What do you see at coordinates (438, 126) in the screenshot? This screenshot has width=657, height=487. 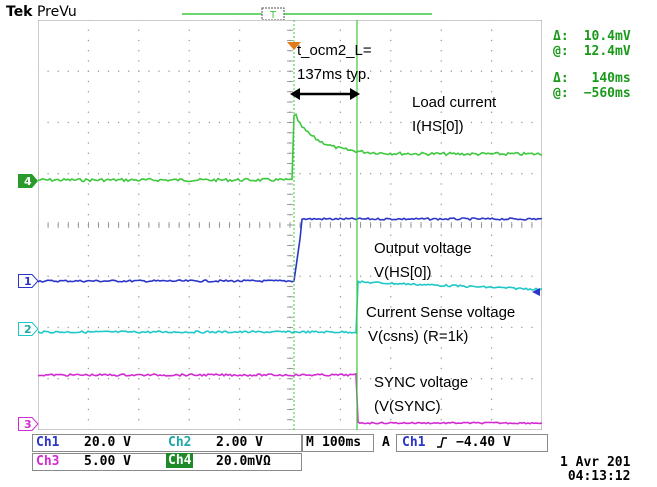 I see `load-current-signal: I(HS[0])` at bounding box center [438, 126].